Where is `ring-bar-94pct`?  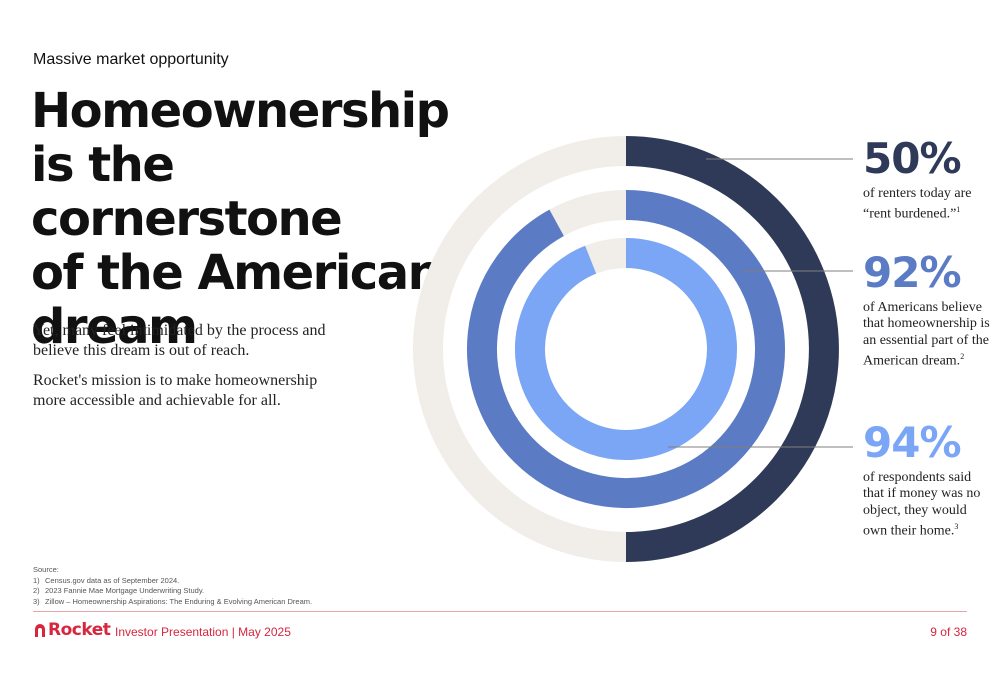
ring-bar-94pct is located at coordinates (626, 349).